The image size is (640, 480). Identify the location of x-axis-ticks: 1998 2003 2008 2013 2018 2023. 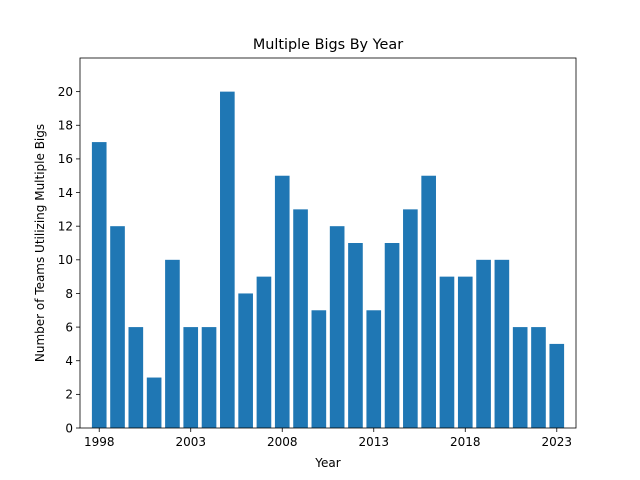
(328, 438).